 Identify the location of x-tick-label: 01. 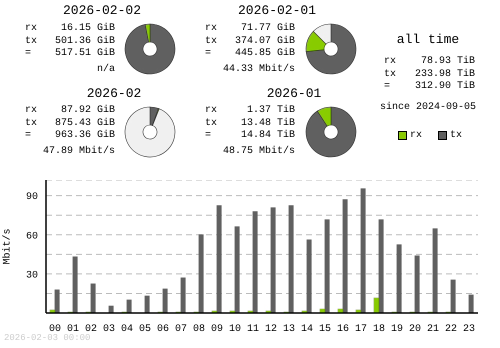
(73, 329).